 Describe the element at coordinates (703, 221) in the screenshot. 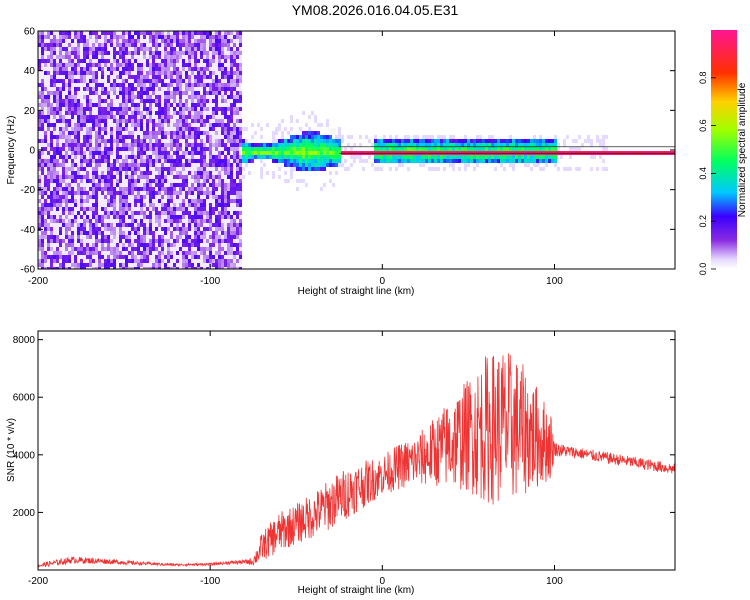

I see `colorbar-tick-label: 0.2` at that location.